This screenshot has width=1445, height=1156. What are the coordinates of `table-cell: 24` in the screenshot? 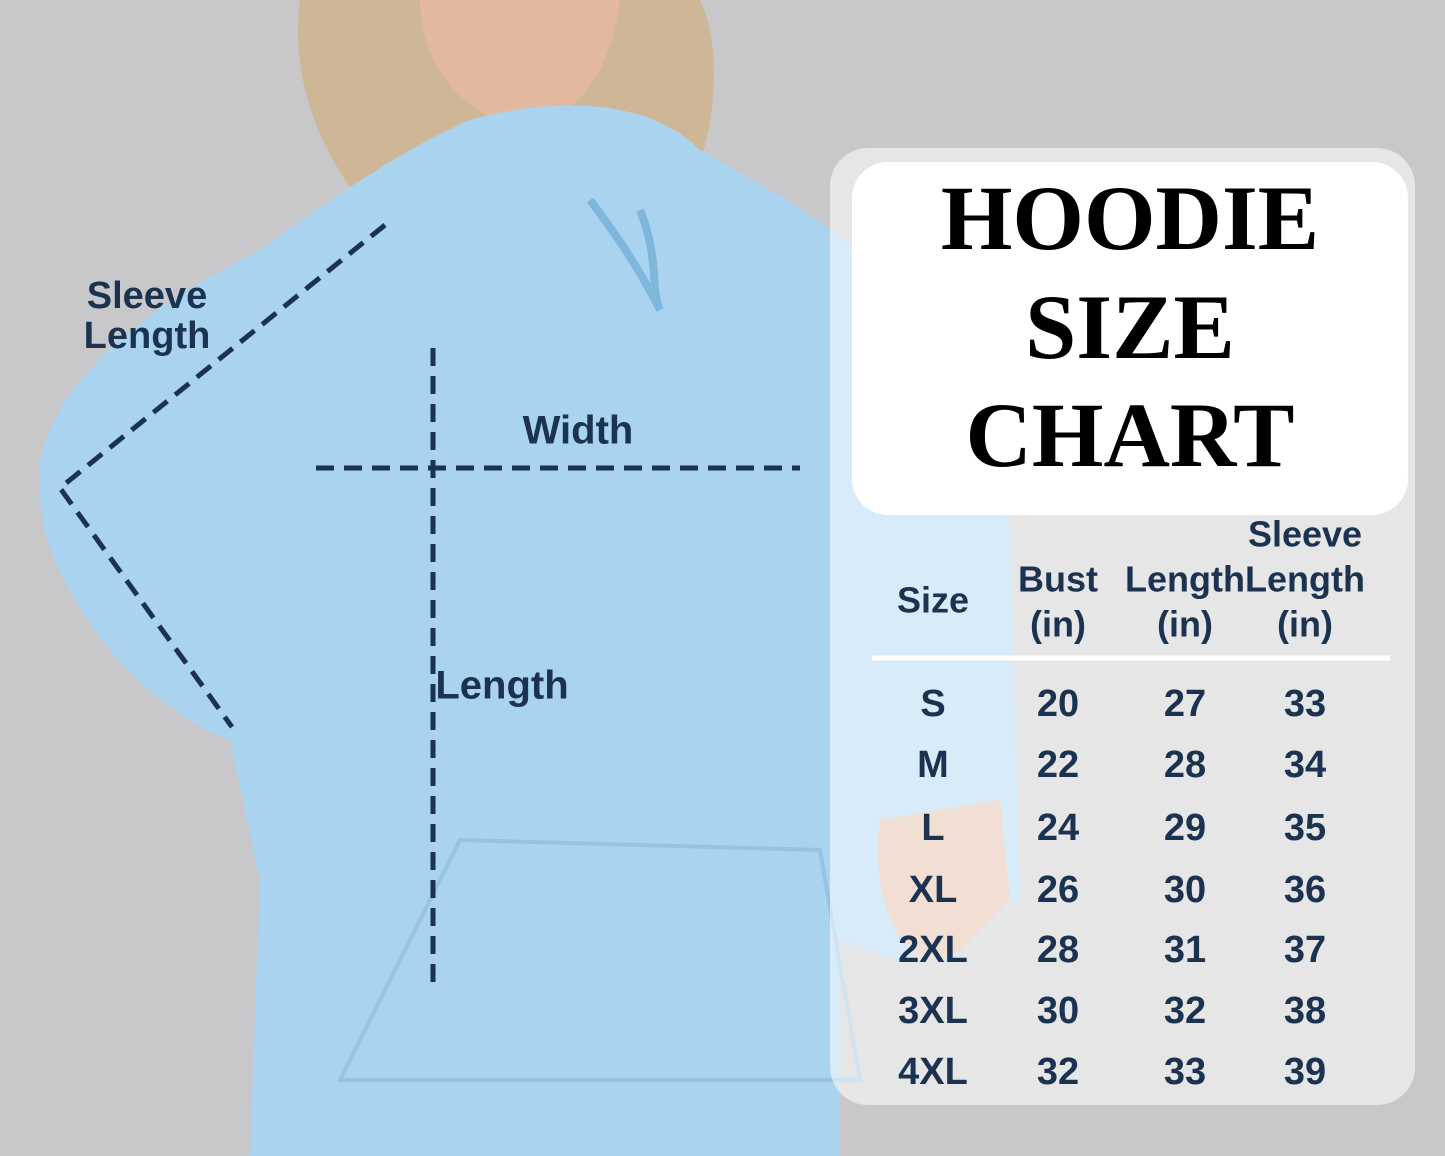 It's located at (1058, 828).